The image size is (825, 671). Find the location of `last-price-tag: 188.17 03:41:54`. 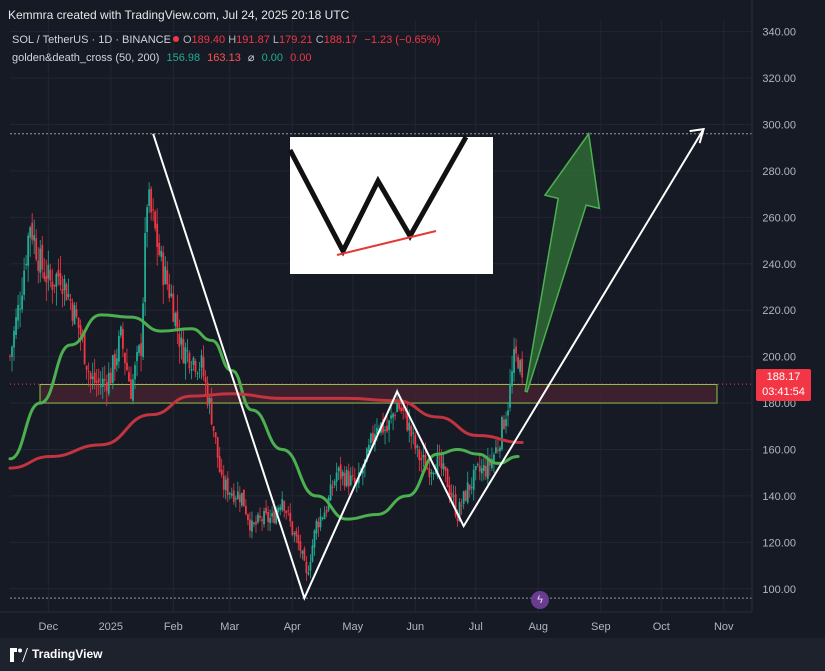

last-price-tag: 188.17 03:41:54 is located at coordinates (783, 385).